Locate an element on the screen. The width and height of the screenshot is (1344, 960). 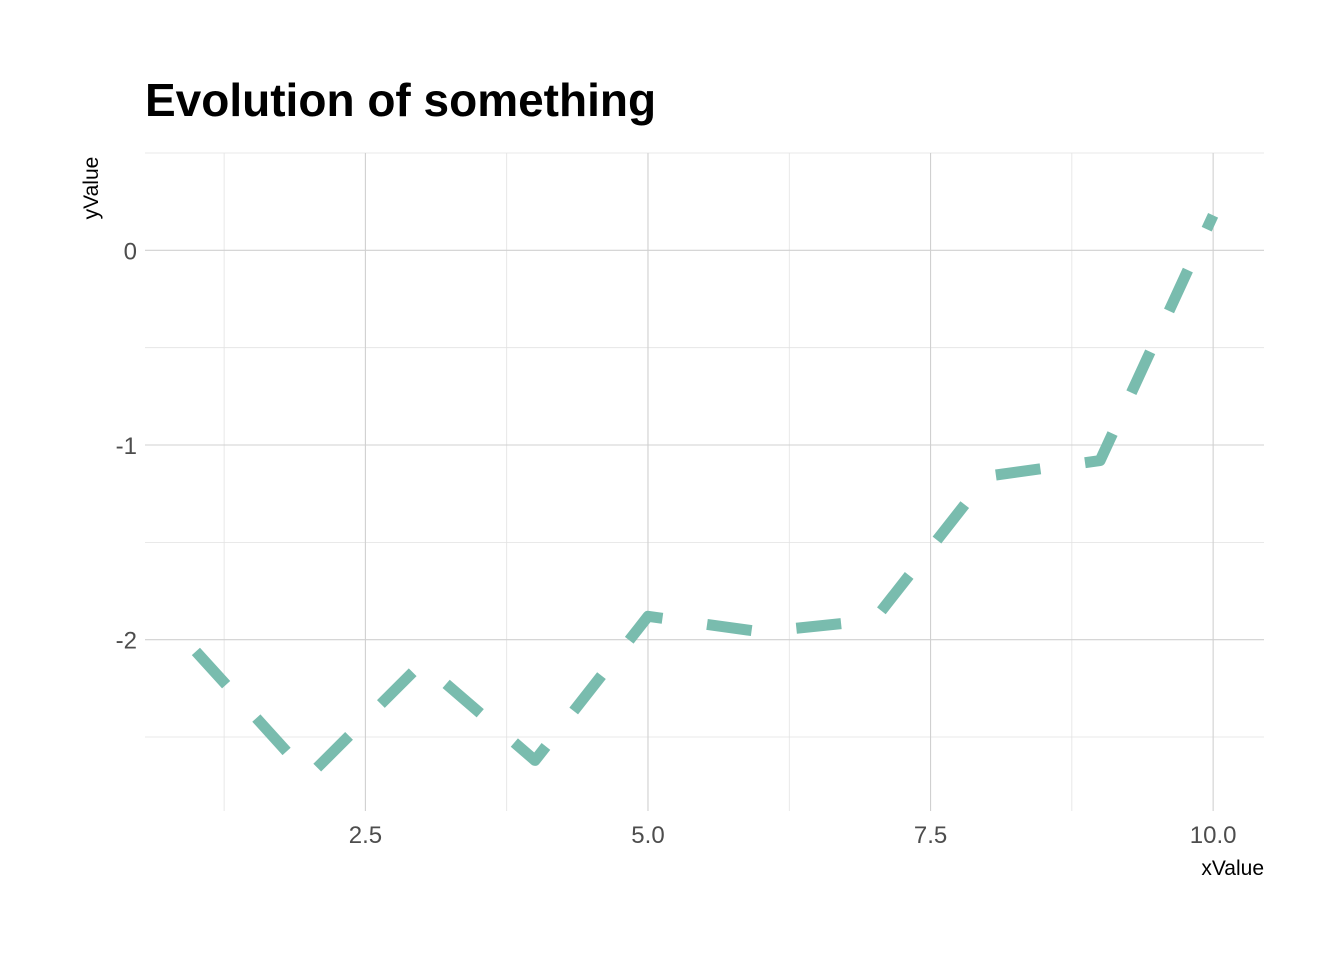
y-tick-label: 0 is located at coordinates (130, 251).